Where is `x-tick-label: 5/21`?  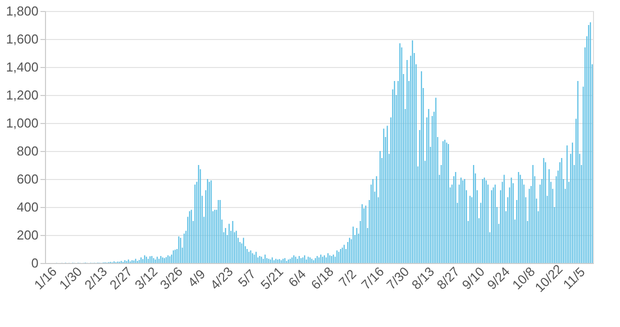
x-tick-label: 5/21 is located at coordinates (272, 278).